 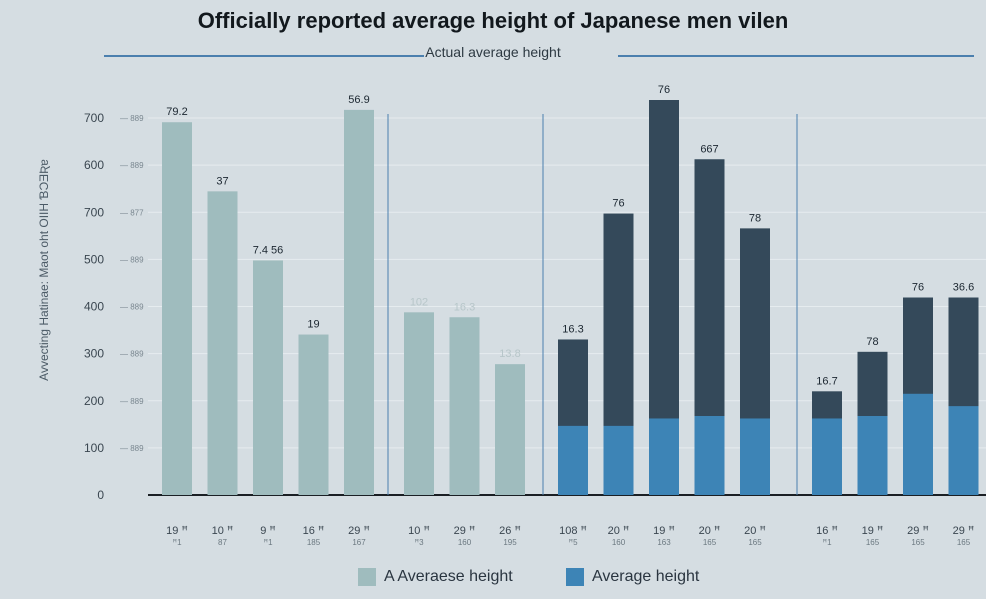 I want to click on y-tick-label: 500, so click(x=94, y=259).